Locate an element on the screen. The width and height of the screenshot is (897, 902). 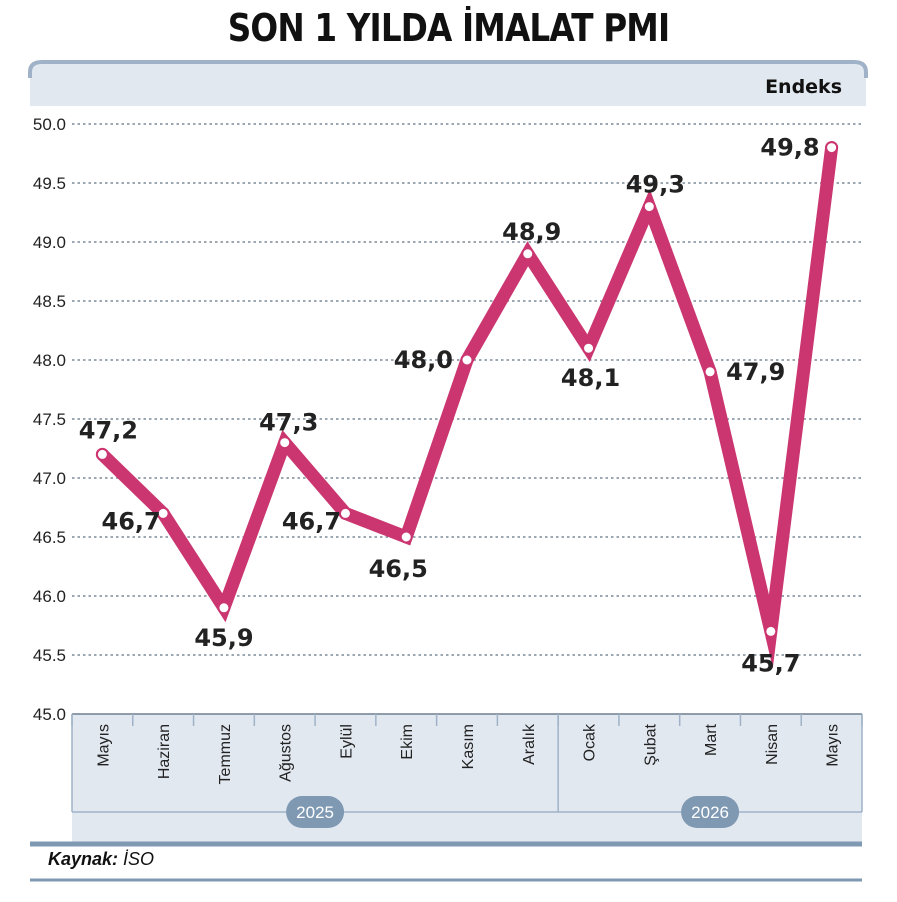
source-value: İSO is located at coordinates (139, 859).